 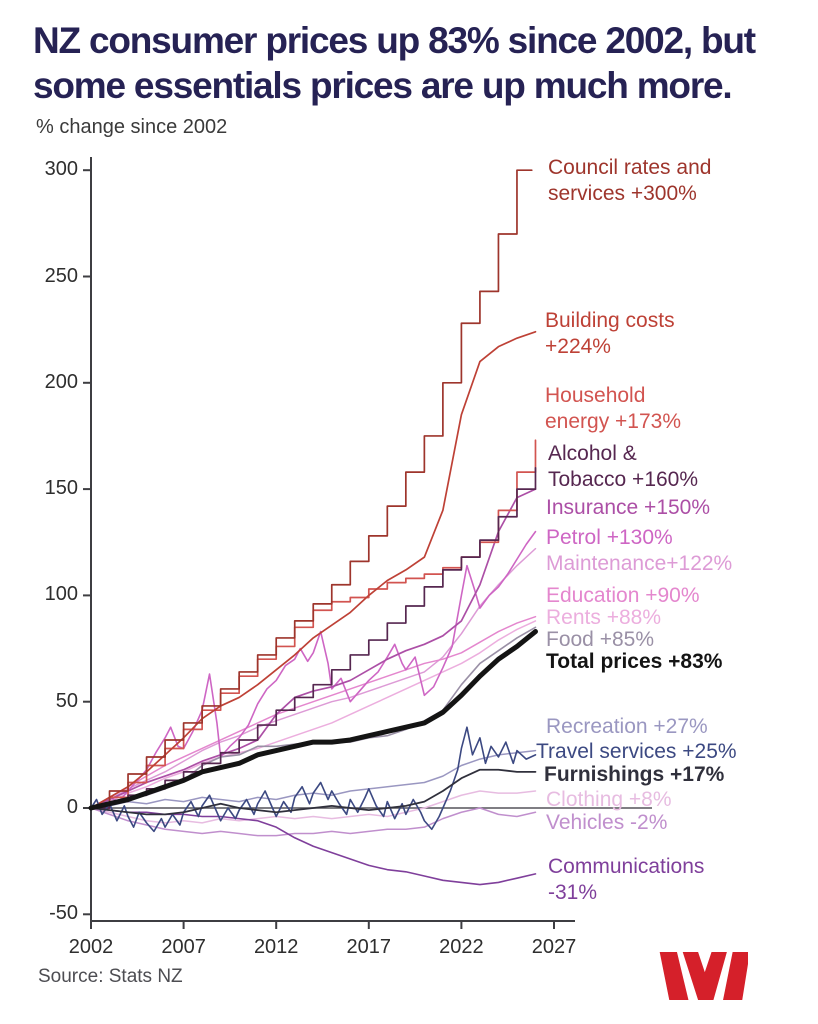 What do you see at coordinates (634, 661) in the screenshot?
I see `series-label-total-prices: Total prices +83%` at bounding box center [634, 661].